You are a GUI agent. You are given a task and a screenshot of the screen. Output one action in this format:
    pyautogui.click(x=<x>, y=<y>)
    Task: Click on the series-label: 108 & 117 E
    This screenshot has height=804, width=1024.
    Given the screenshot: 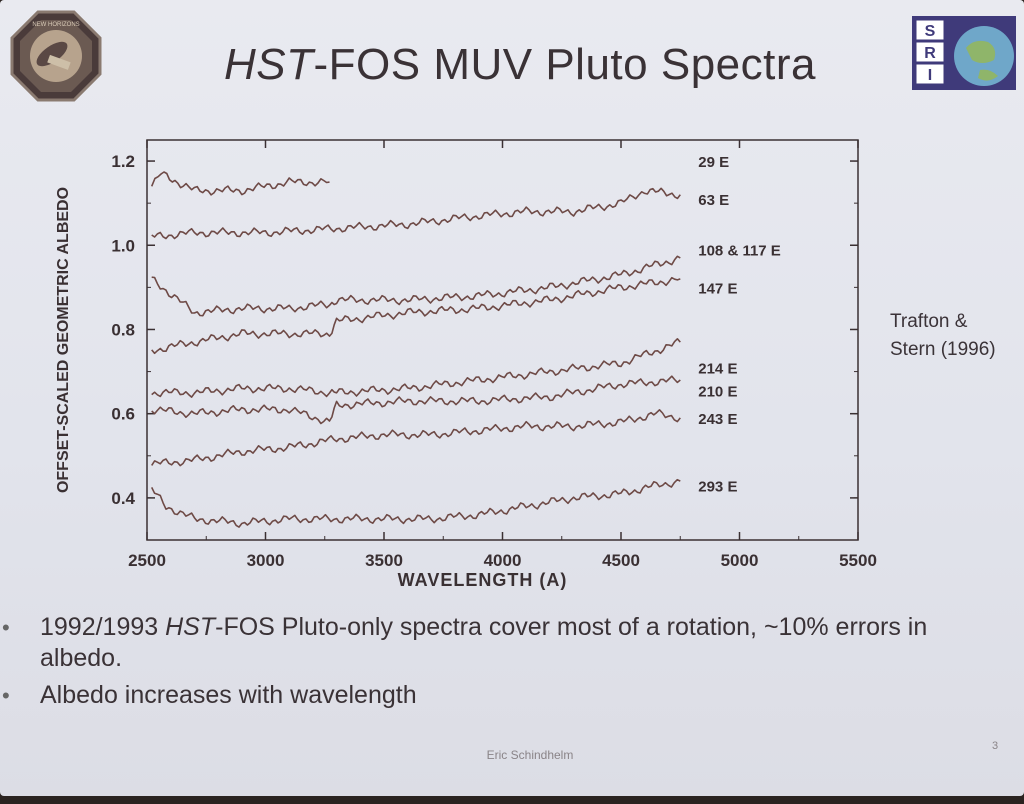 What is the action you would take?
    pyautogui.click(x=739, y=250)
    